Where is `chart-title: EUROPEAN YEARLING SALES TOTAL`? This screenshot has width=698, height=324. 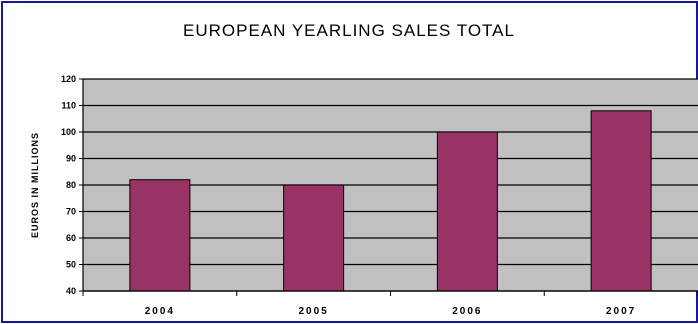
chart-title: EUROPEAN YEARLING SALES TOTAL is located at coordinates (349, 30).